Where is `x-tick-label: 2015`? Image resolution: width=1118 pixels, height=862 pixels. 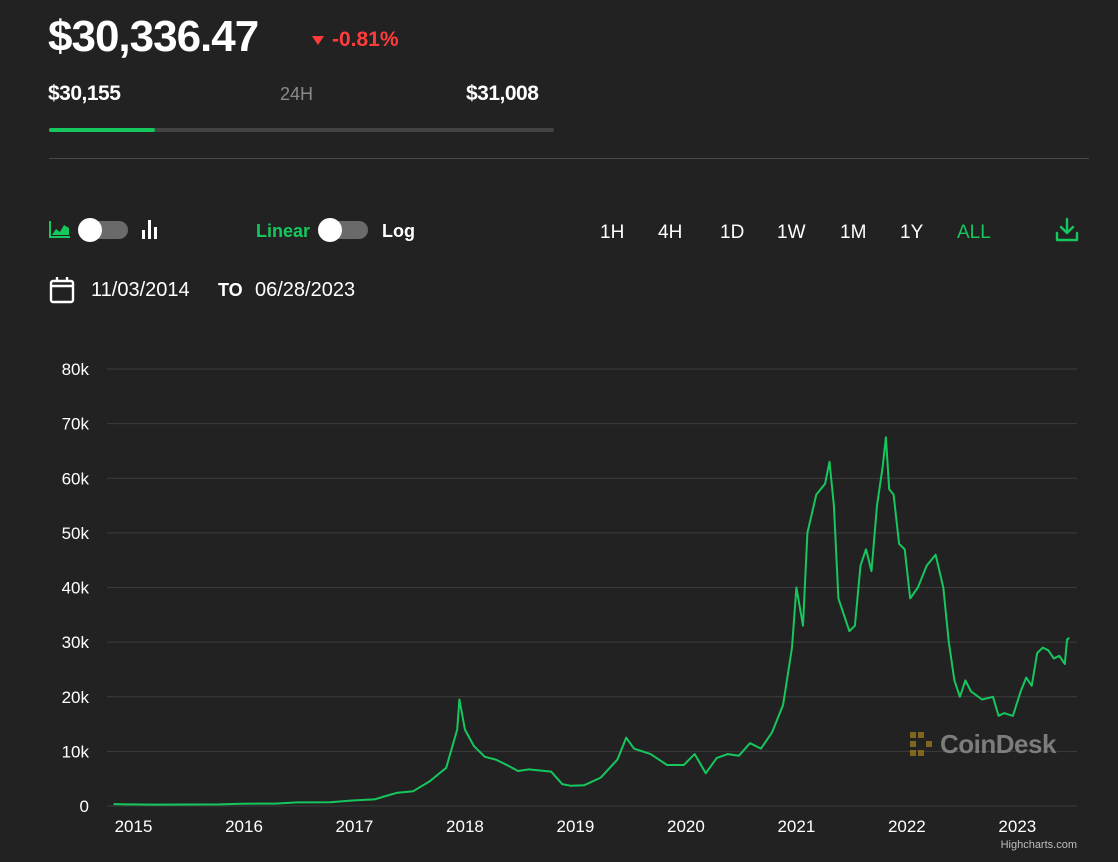
x-tick-label: 2015 is located at coordinates (134, 826).